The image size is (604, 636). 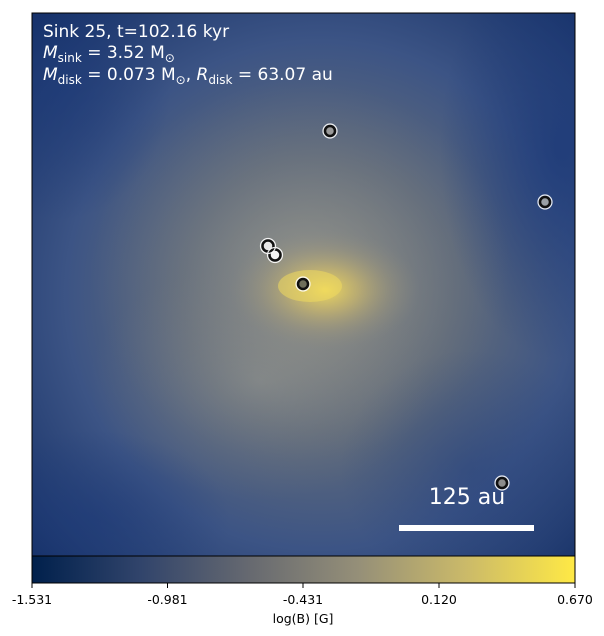 What do you see at coordinates (303, 618) in the screenshot?
I see `colorbar-label: log(B) [G]` at bounding box center [303, 618].